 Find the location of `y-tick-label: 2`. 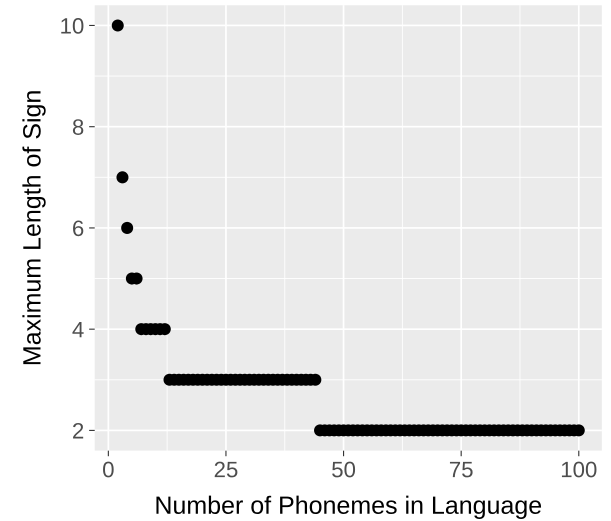

y-tick-label: 2 is located at coordinates (78, 430).